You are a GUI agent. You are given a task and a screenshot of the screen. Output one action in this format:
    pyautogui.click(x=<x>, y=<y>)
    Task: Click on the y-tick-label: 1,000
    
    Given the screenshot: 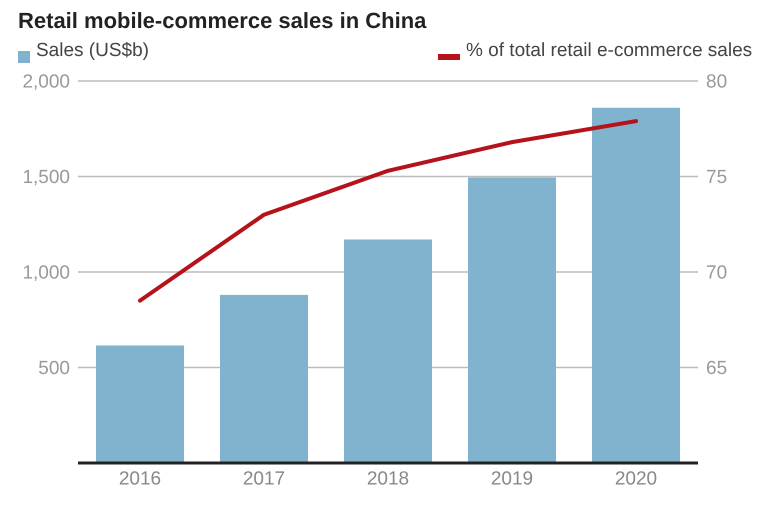 What is the action you would take?
    pyautogui.click(x=46, y=273)
    